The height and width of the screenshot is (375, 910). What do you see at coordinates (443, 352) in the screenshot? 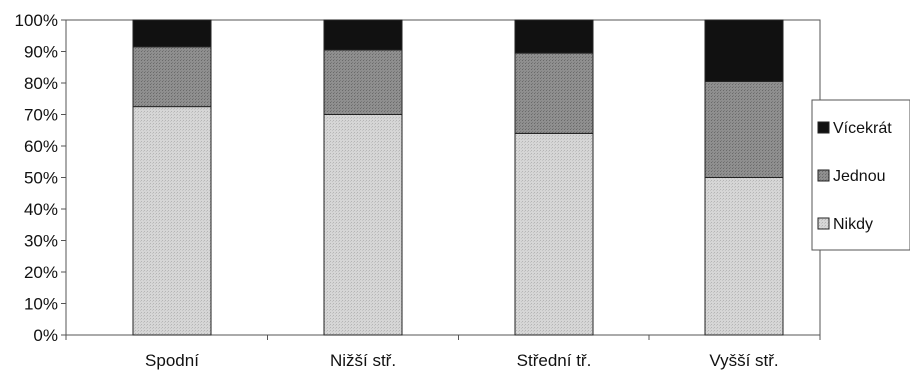
I see `x-axis: Spodní Nižší stř. Střední tř. Vyšší stř.` at bounding box center [443, 352].